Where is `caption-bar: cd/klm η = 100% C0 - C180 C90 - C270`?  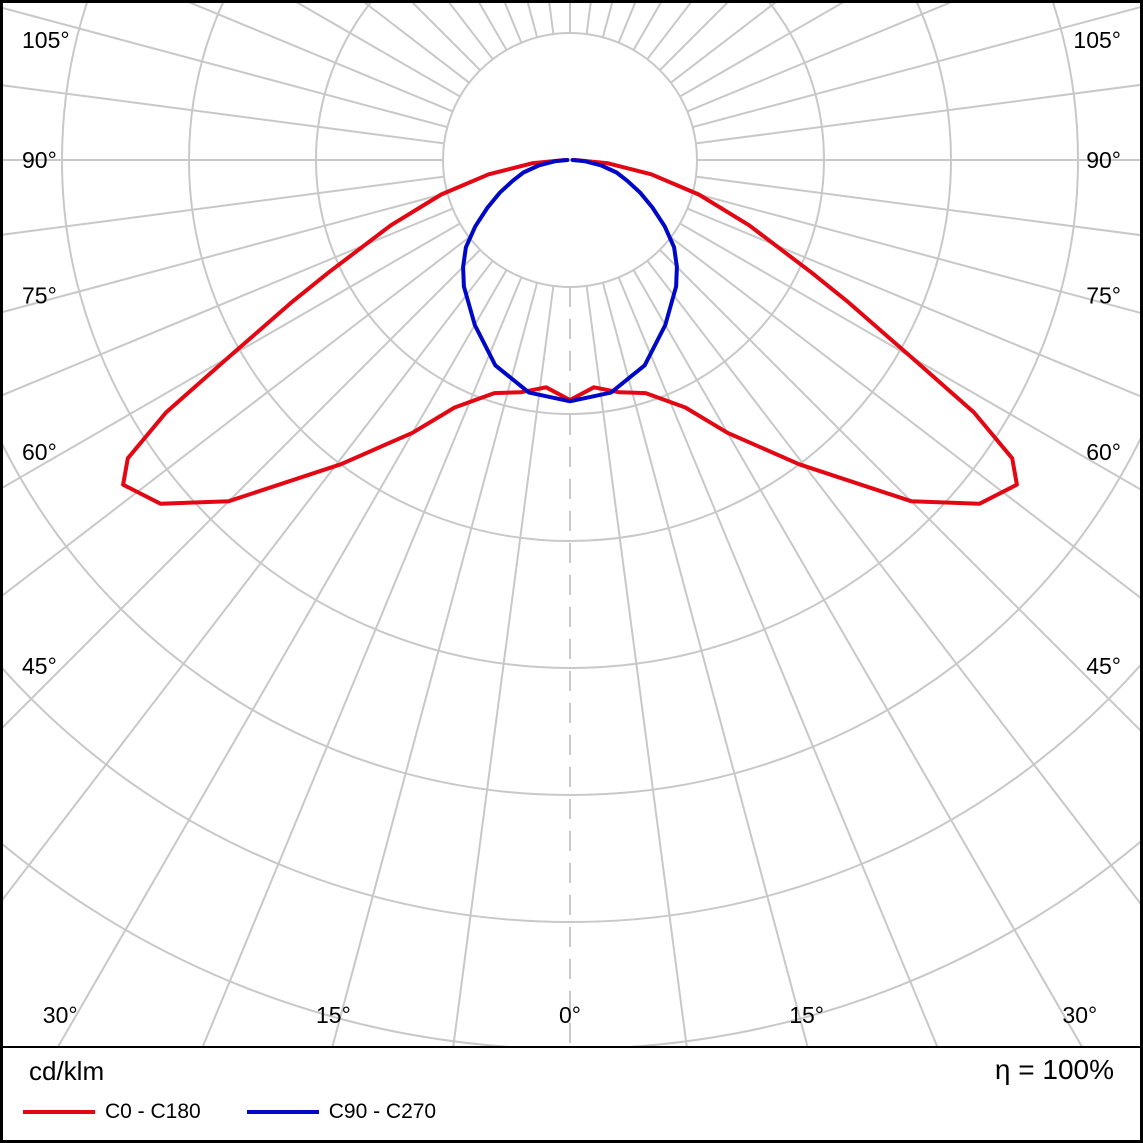
caption-bar: cd/klm η = 100% C0 - C180 C90 - C270 is located at coordinates (571, 1093).